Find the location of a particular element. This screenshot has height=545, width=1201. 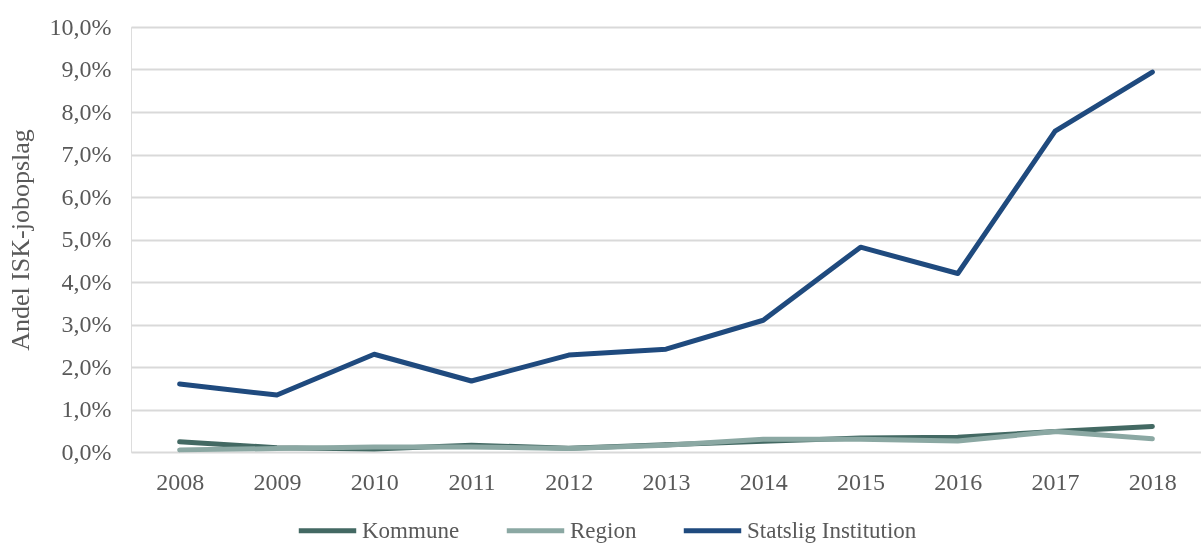

y-tick-label: 0,0% is located at coordinates (86, 451).